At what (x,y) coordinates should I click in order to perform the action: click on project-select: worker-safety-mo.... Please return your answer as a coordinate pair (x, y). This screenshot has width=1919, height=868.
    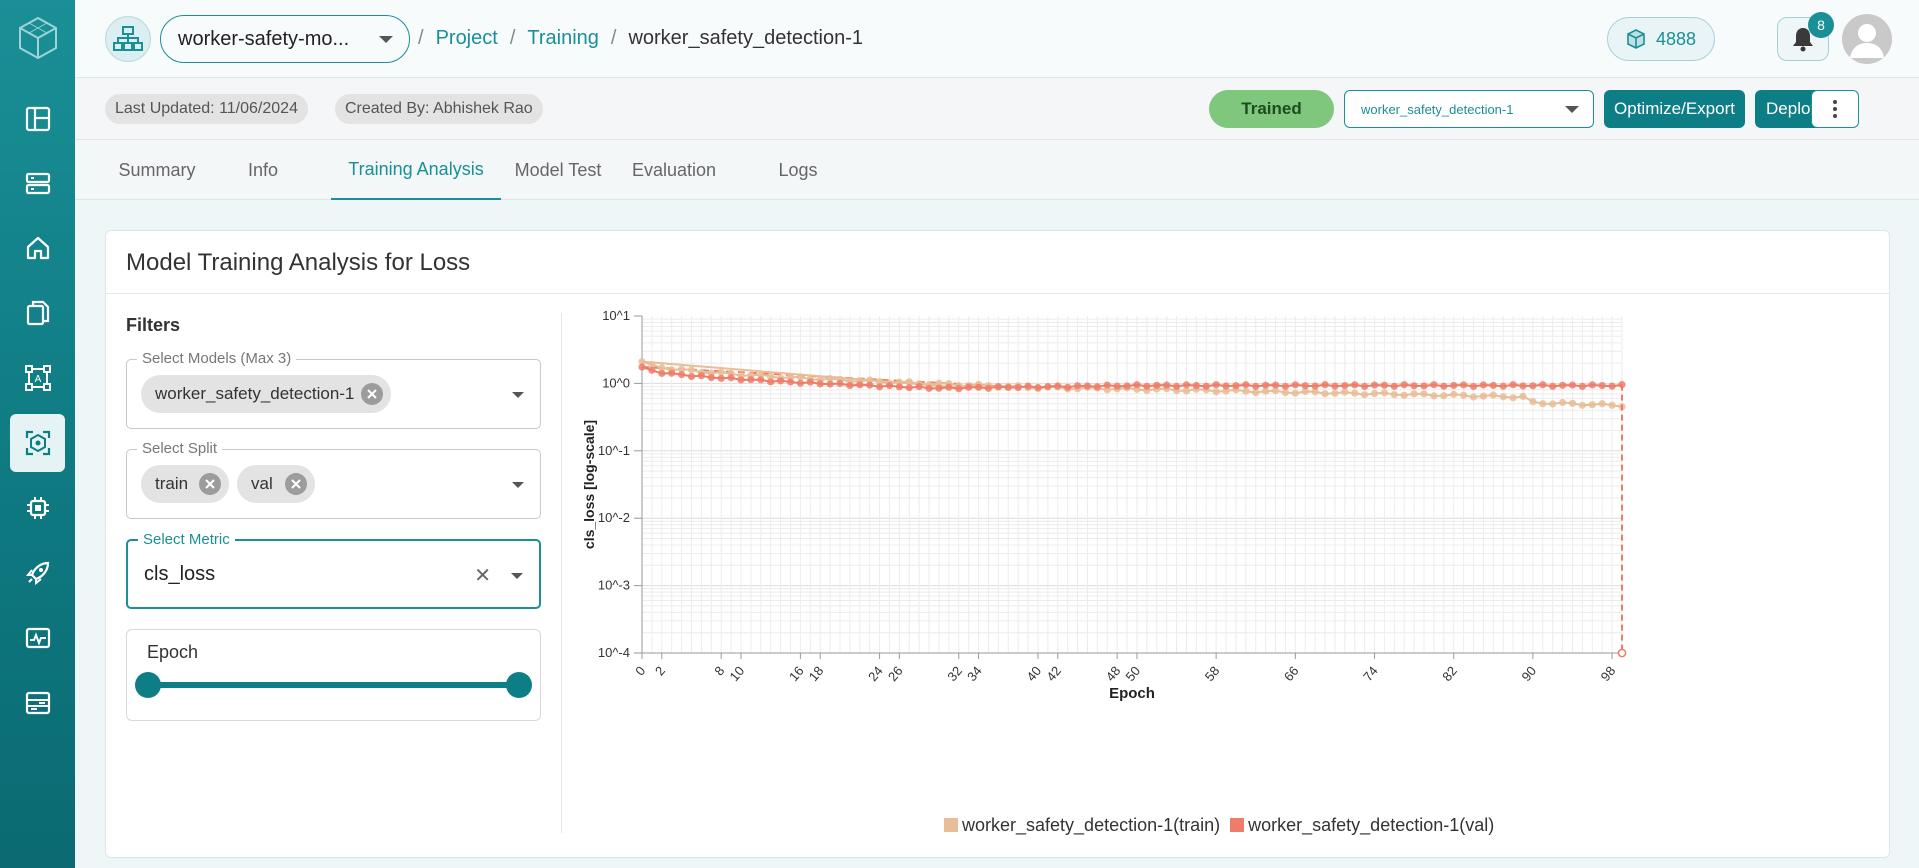
    Looking at the image, I should click on (285, 39).